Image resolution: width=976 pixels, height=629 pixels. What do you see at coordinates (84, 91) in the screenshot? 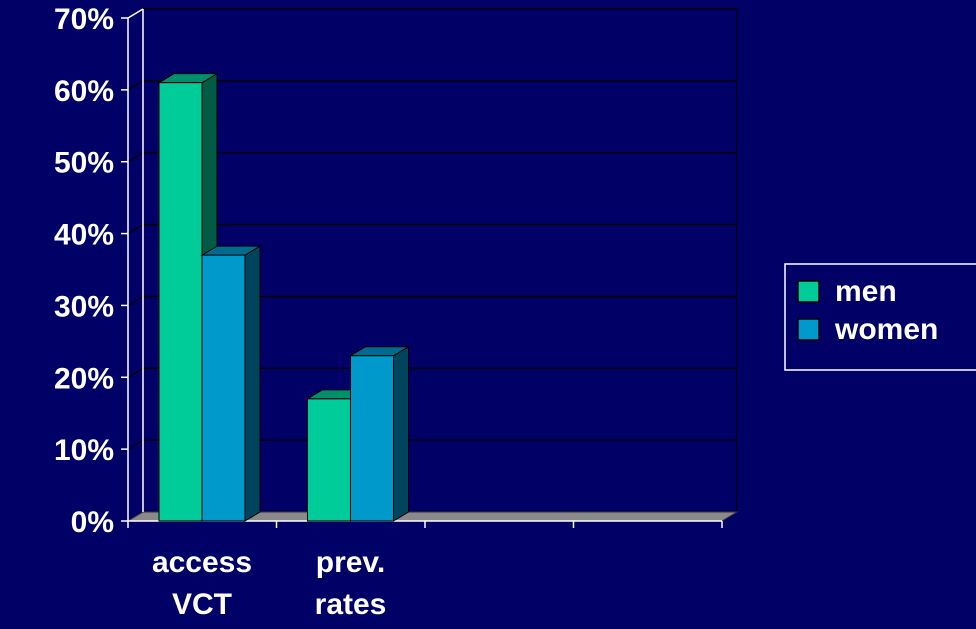
I see `y-tick-label: 60%` at bounding box center [84, 91].